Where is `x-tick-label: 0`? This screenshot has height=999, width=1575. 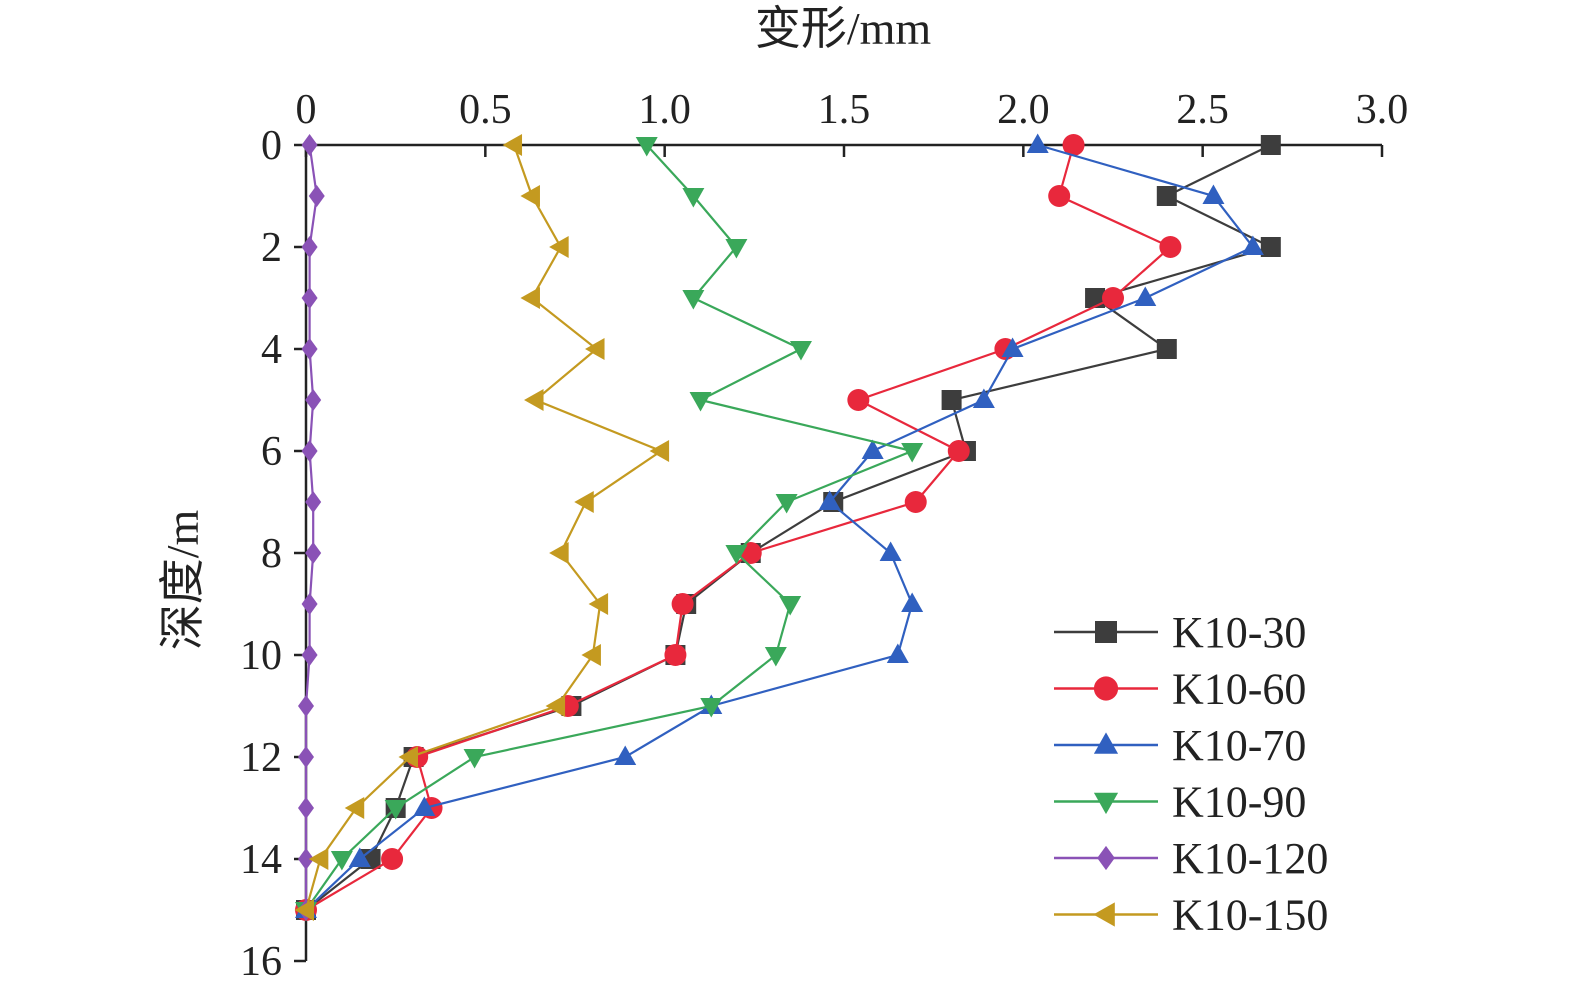 x-tick-label: 0 is located at coordinates (306, 110).